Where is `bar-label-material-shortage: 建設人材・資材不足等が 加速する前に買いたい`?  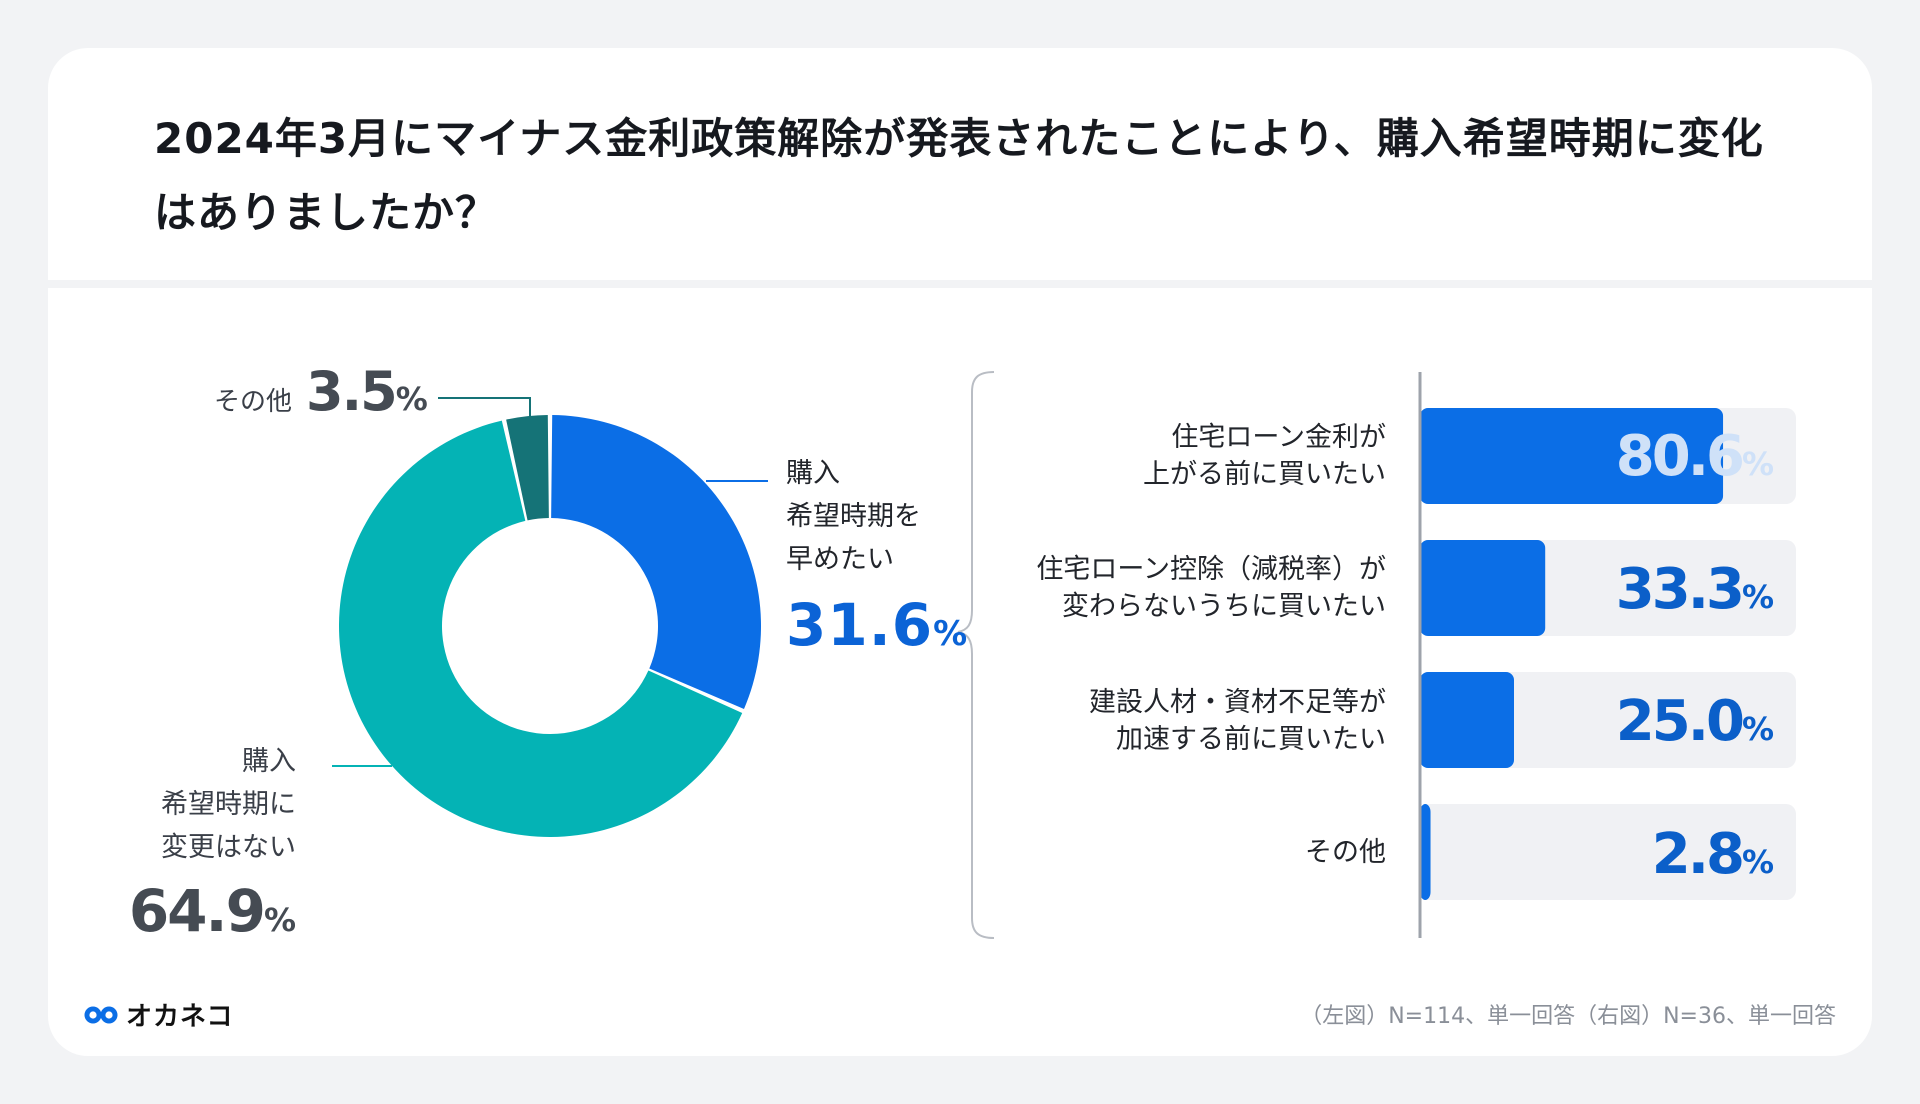
bar-label-material-shortage: 建設人材・資材不足等が 加速する前に買いたい is located at coordinates (1237, 721).